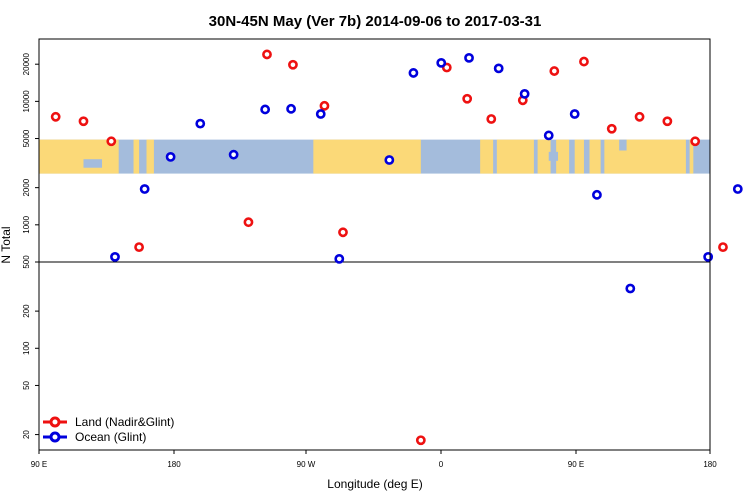 The image size is (750, 500). I want to click on y-tick-label: 20, so click(26, 434).